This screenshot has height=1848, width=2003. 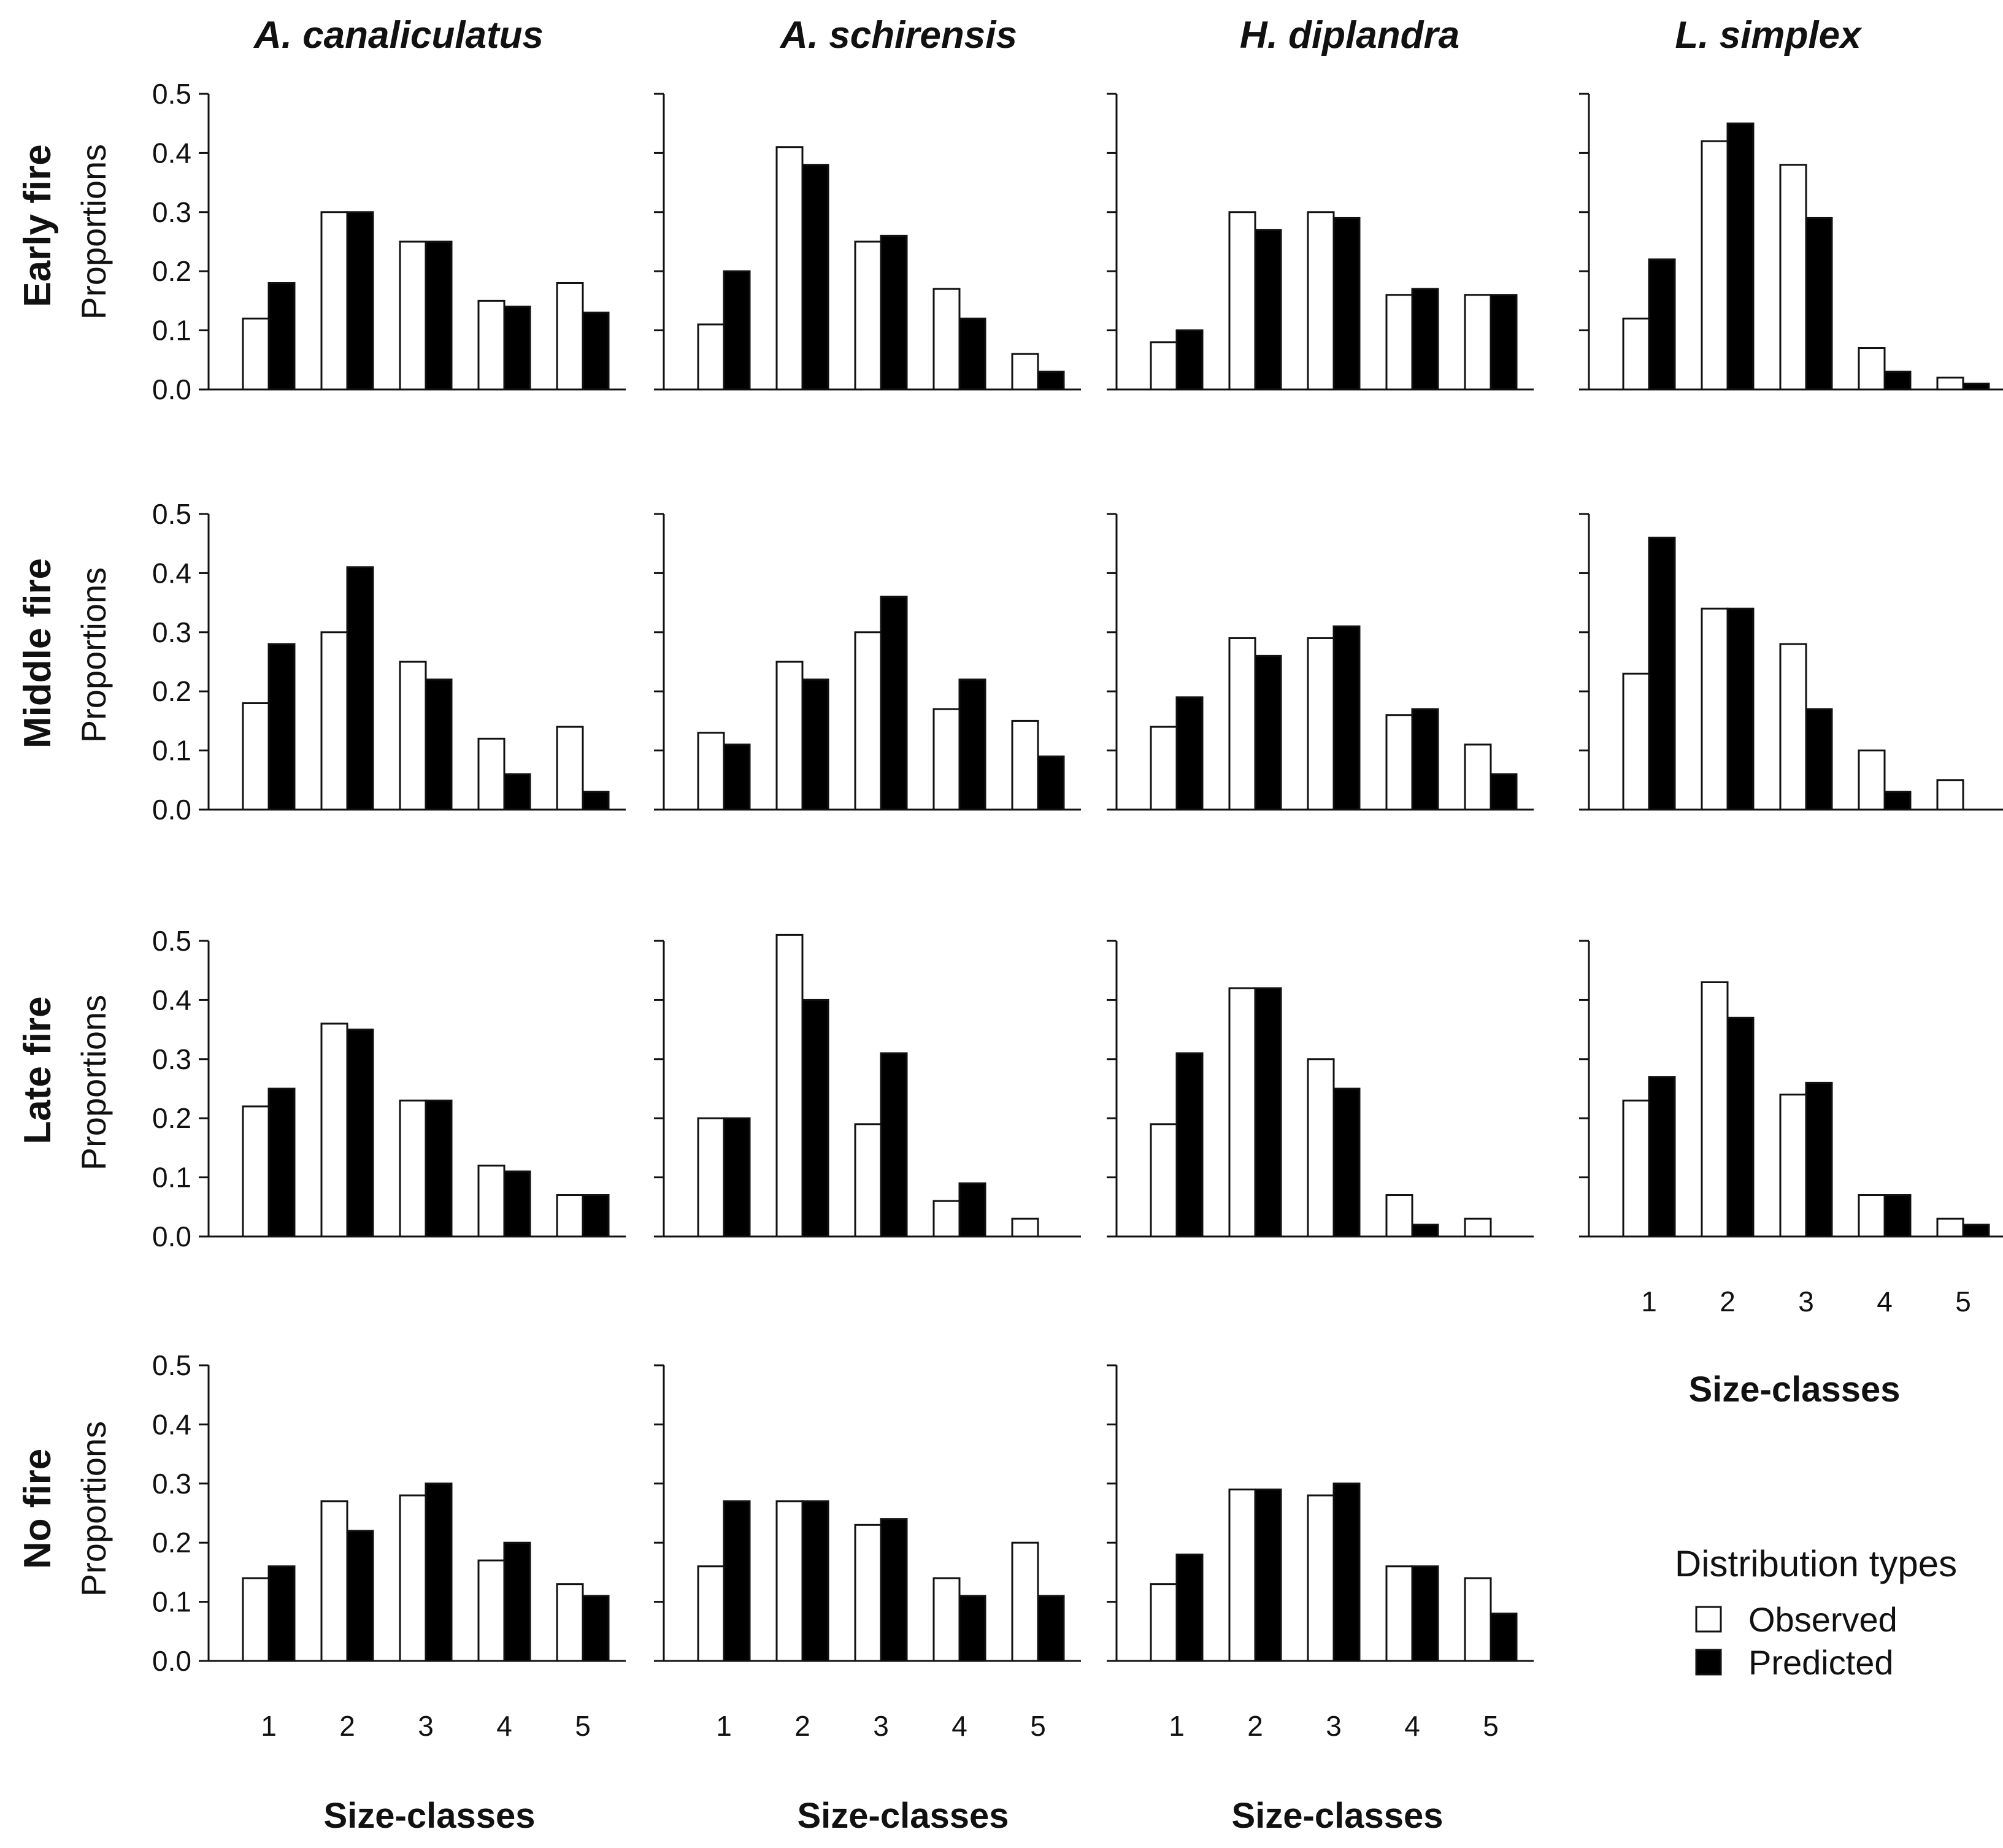 What do you see at coordinates (898, 35) in the screenshot?
I see `species-title-2: A. schirensis` at bounding box center [898, 35].